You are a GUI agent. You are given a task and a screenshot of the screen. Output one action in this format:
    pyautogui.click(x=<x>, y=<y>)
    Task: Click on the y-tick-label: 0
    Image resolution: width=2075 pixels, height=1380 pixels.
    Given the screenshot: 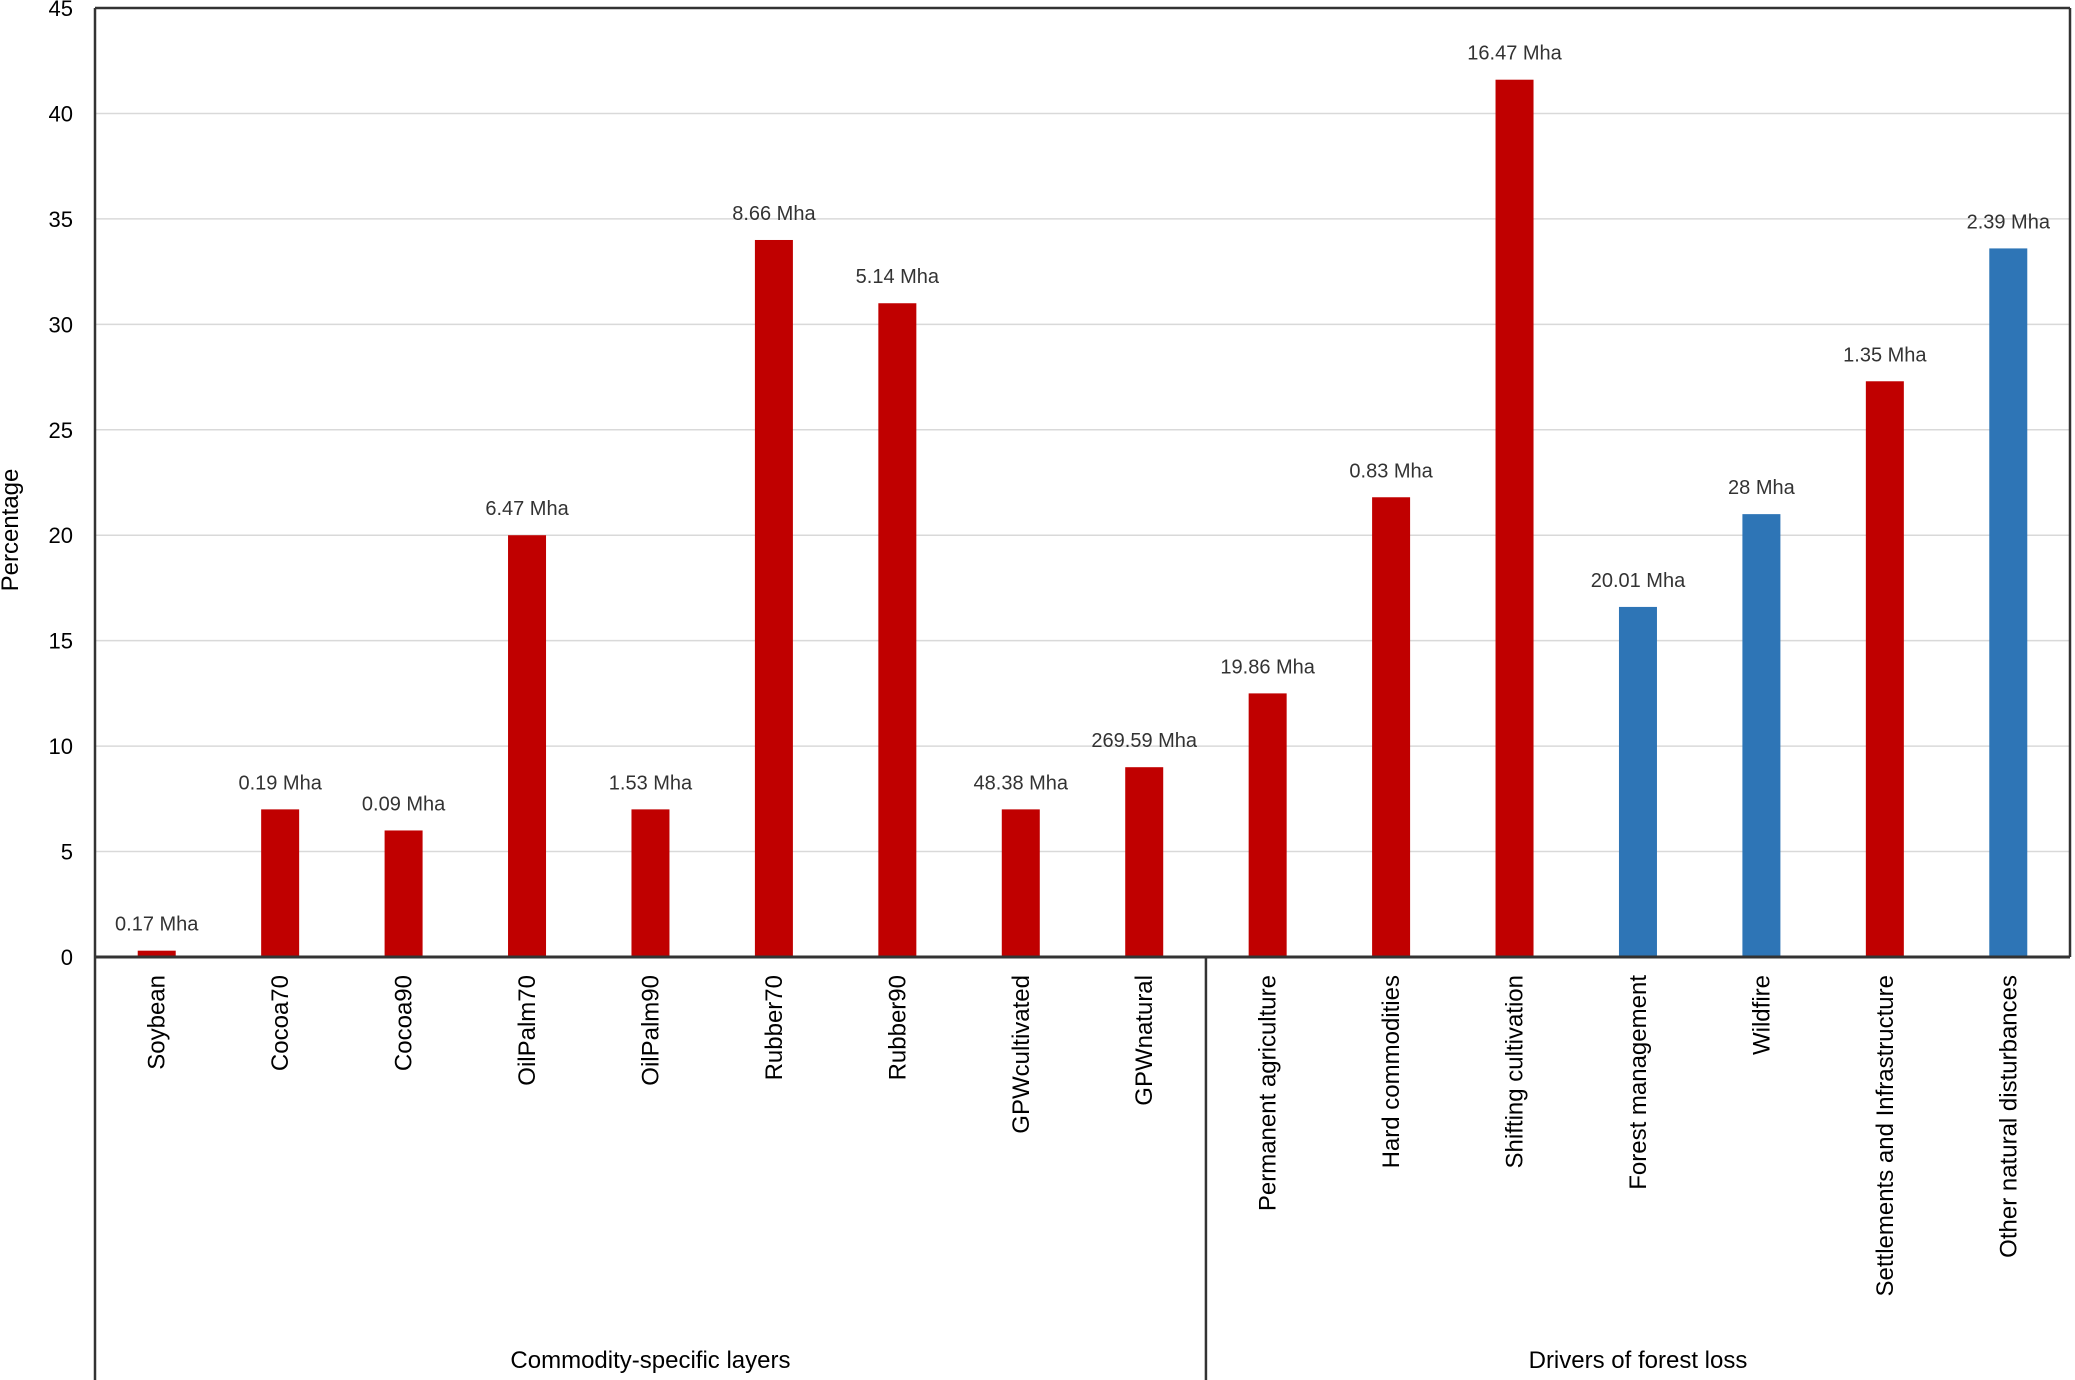 What is the action you would take?
    pyautogui.click(x=67, y=957)
    